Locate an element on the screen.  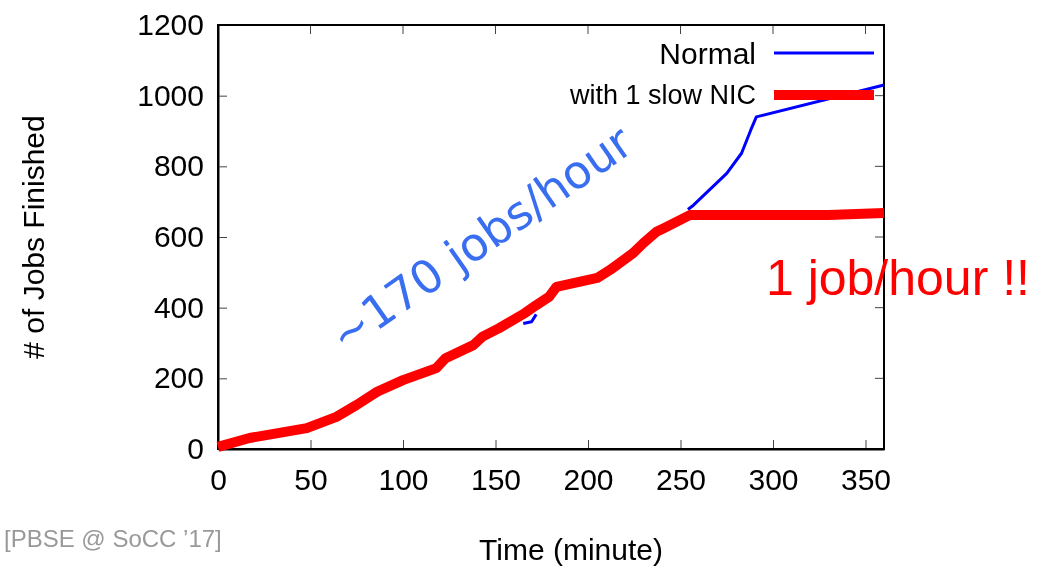
x-tick-label: 200 is located at coordinates (588, 479).